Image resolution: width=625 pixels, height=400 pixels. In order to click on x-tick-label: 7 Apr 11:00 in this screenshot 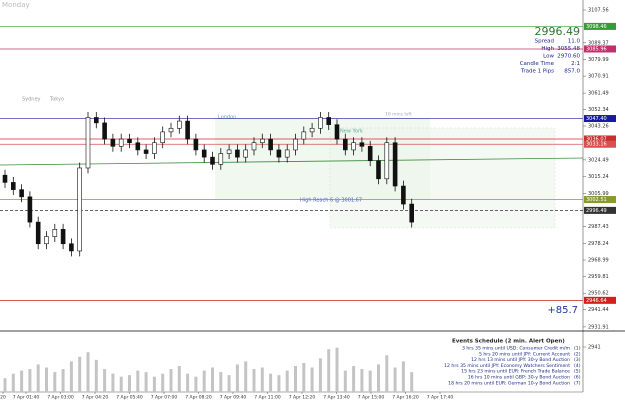, I will do `click(267, 397)`.